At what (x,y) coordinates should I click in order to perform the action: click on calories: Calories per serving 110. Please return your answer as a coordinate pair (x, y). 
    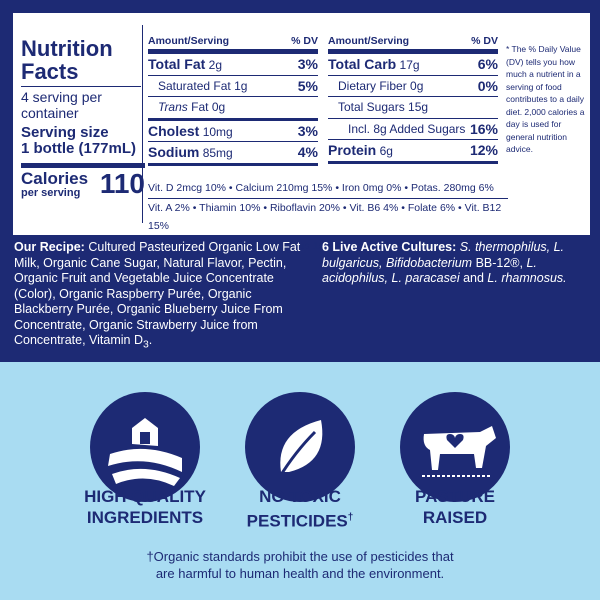
    Looking at the image, I should click on (83, 181).